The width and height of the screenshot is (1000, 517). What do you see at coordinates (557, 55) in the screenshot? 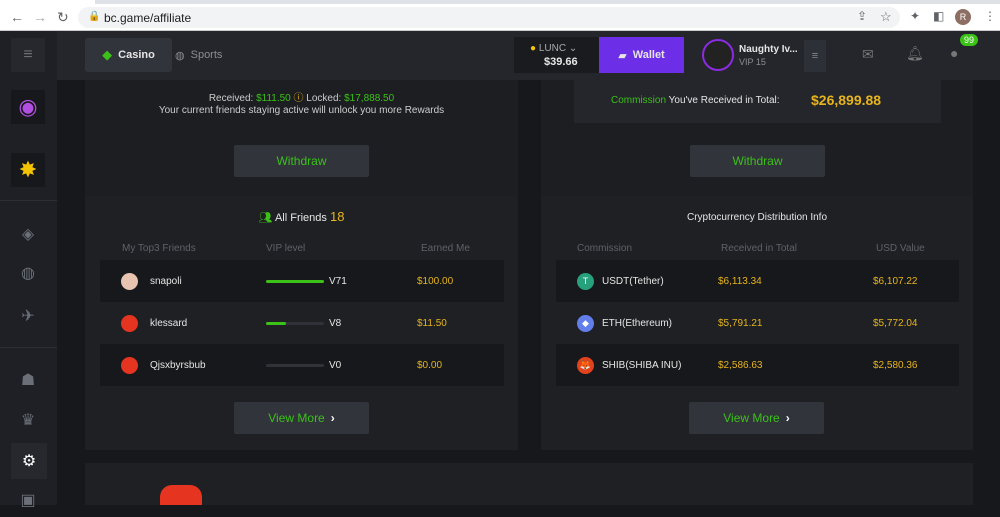
I see `currency-selector: ● LUNC ⌄ $39.66` at bounding box center [557, 55].